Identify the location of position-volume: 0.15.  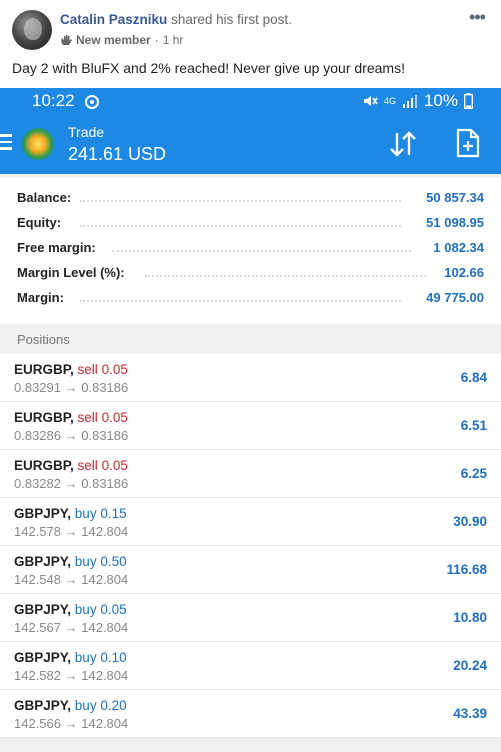
(113, 513).